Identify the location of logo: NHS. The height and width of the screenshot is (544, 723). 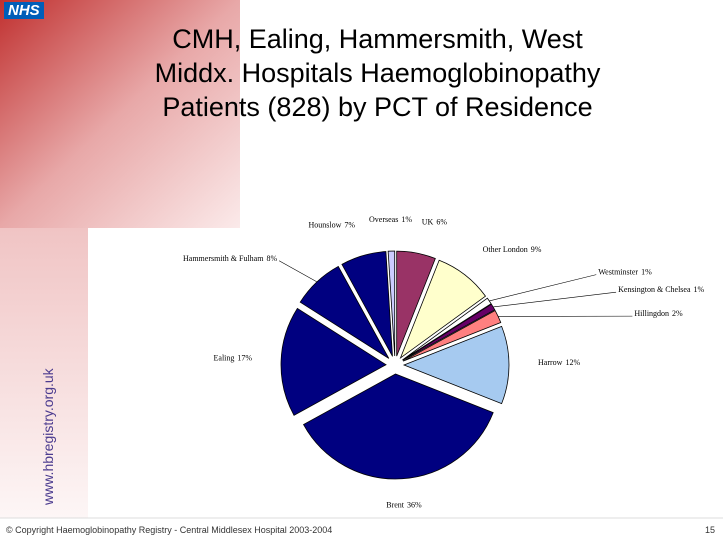
(24, 10).